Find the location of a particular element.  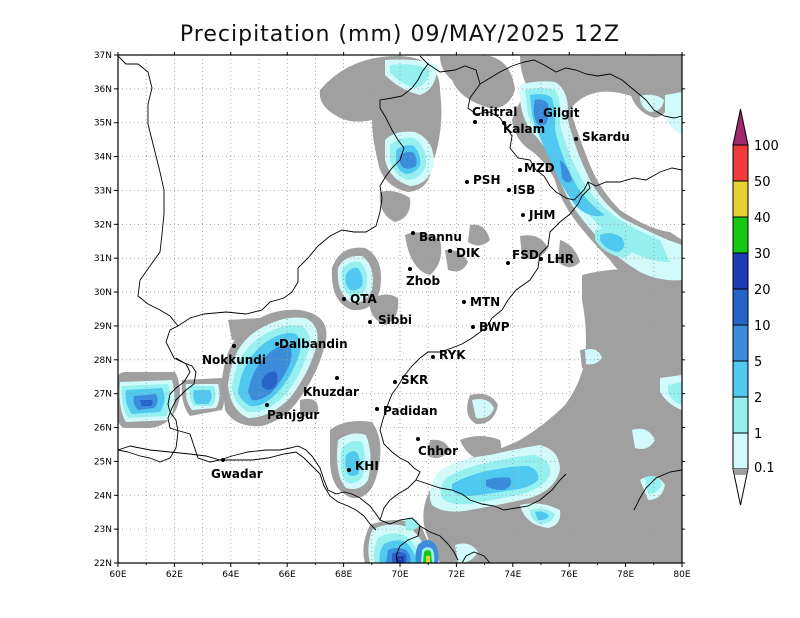

lon-tick-label: 68E is located at coordinates (343, 575).